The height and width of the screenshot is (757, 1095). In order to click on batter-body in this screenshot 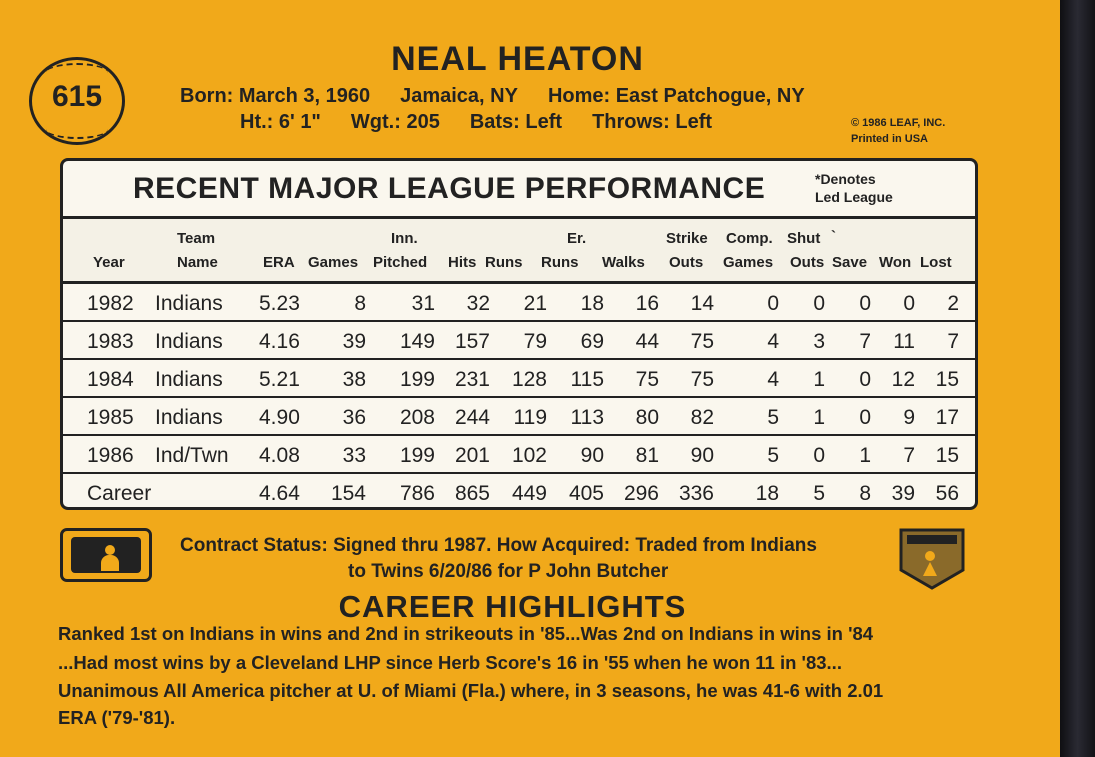, I will do `click(110, 563)`.